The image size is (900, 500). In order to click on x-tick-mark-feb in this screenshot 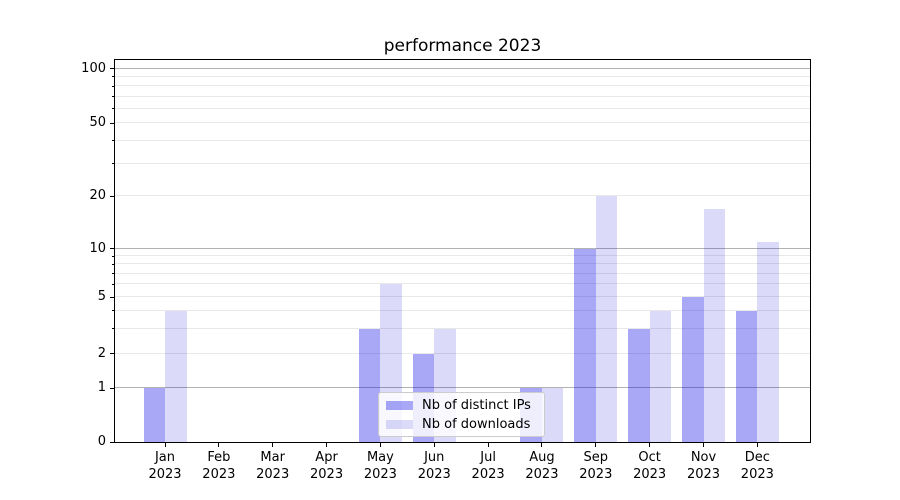, I will do `click(219, 445)`.